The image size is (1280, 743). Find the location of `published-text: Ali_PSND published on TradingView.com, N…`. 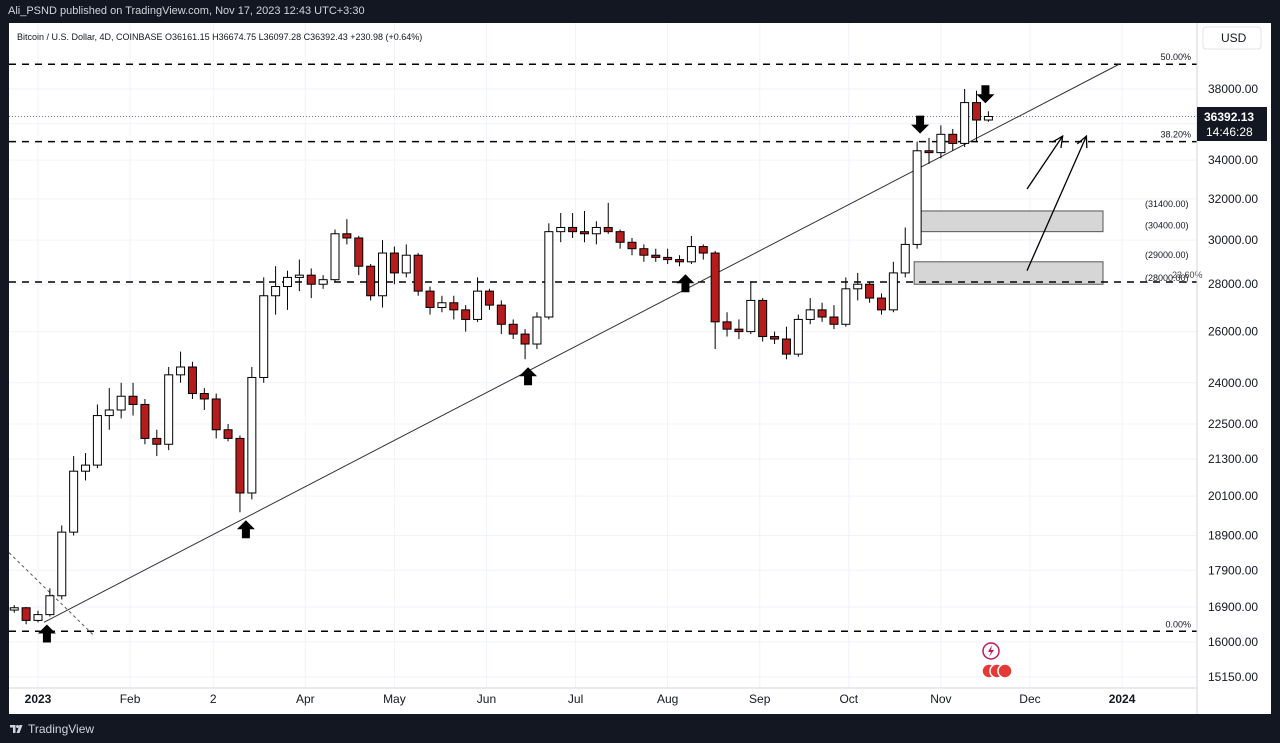

published-text: Ali_PSND published on TradingView.com, N… is located at coordinates (186, 11).